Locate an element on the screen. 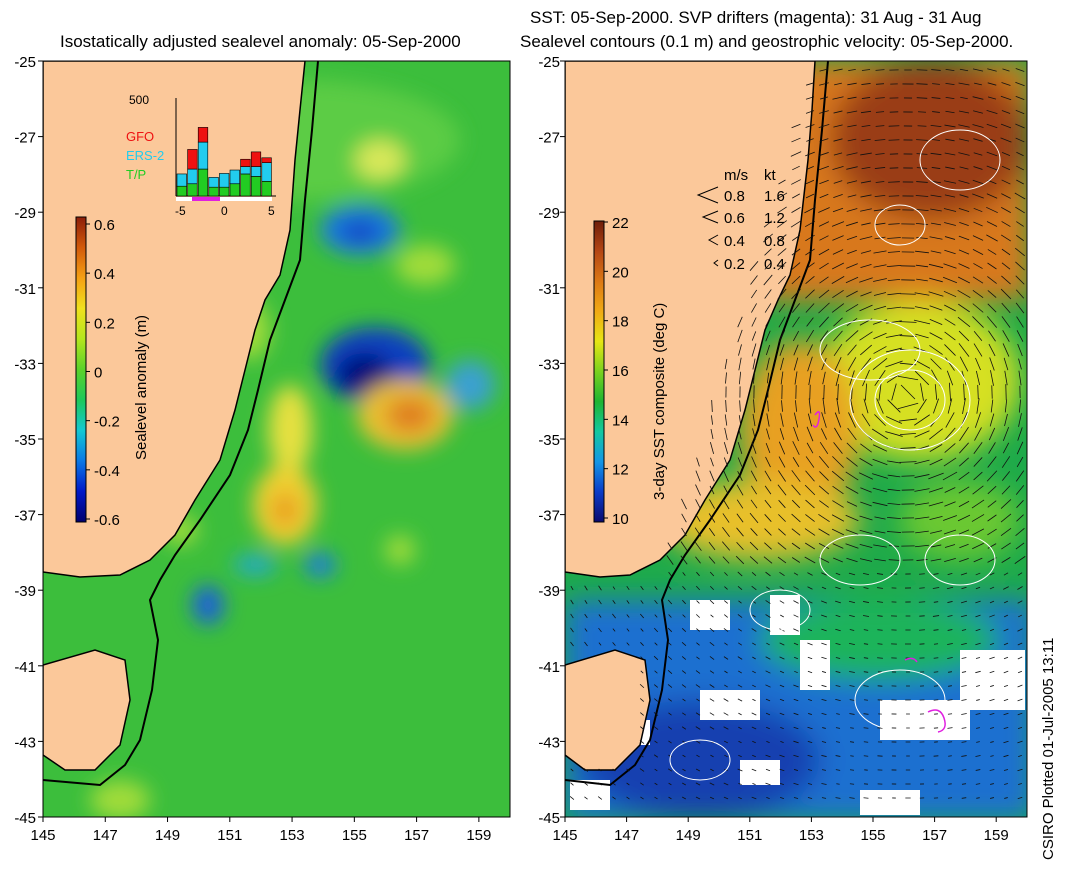 This screenshot has height=870, width=1080. y-tick-label: -41 is located at coordinates (549, 667).